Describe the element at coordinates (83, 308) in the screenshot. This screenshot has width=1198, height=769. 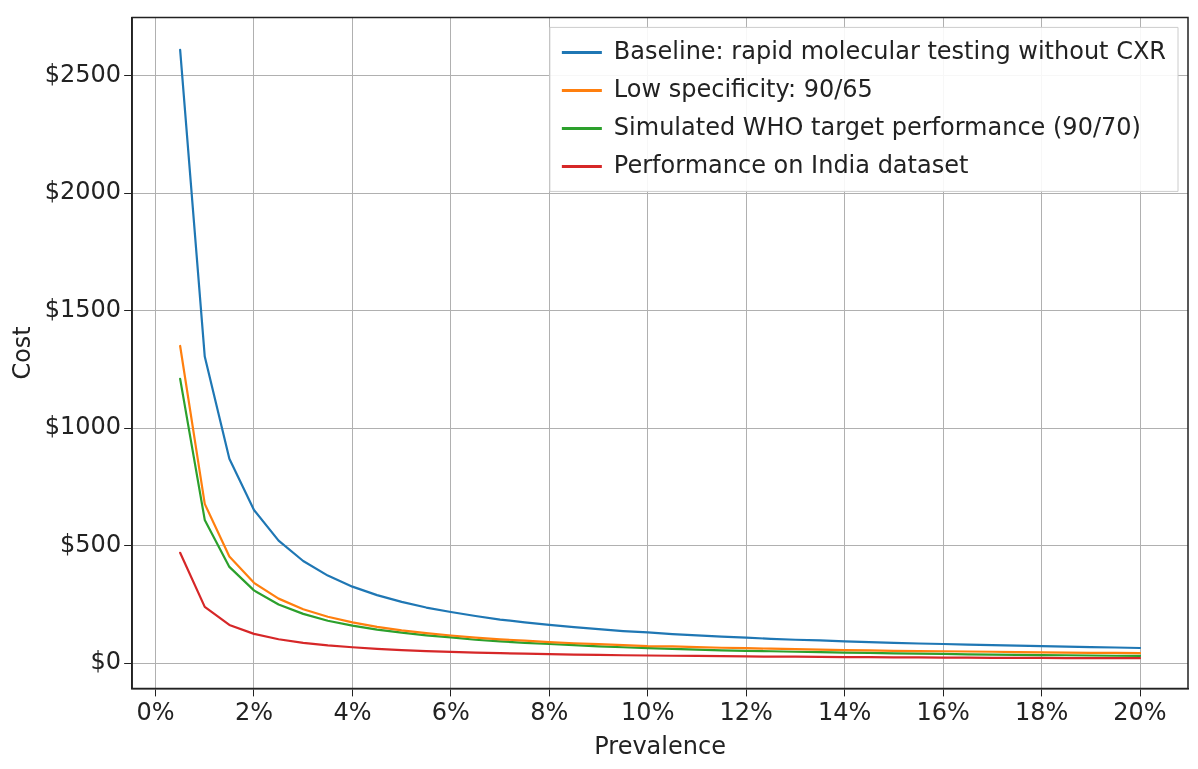
I see `y-tick-label: $1500` at that location.